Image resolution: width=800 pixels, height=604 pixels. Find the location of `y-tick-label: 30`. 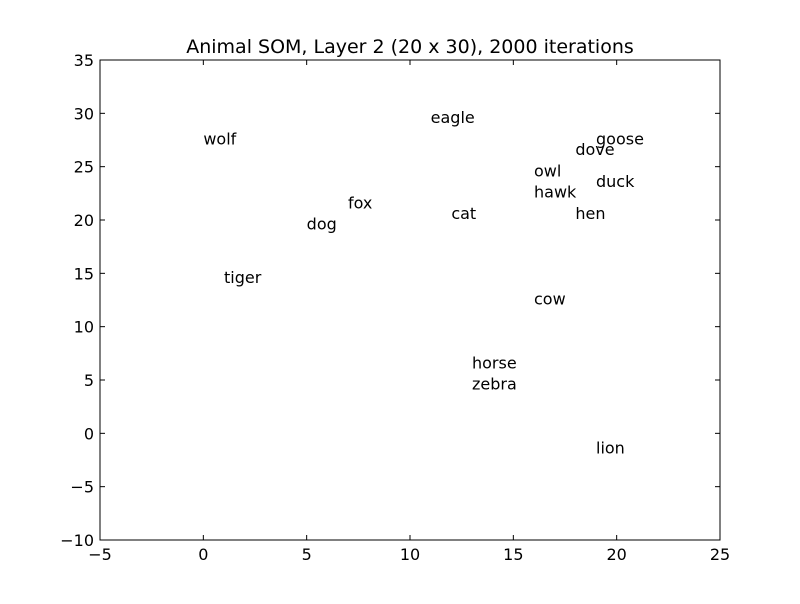

y-tick-label: 30 is located at coordinates (84, 113).